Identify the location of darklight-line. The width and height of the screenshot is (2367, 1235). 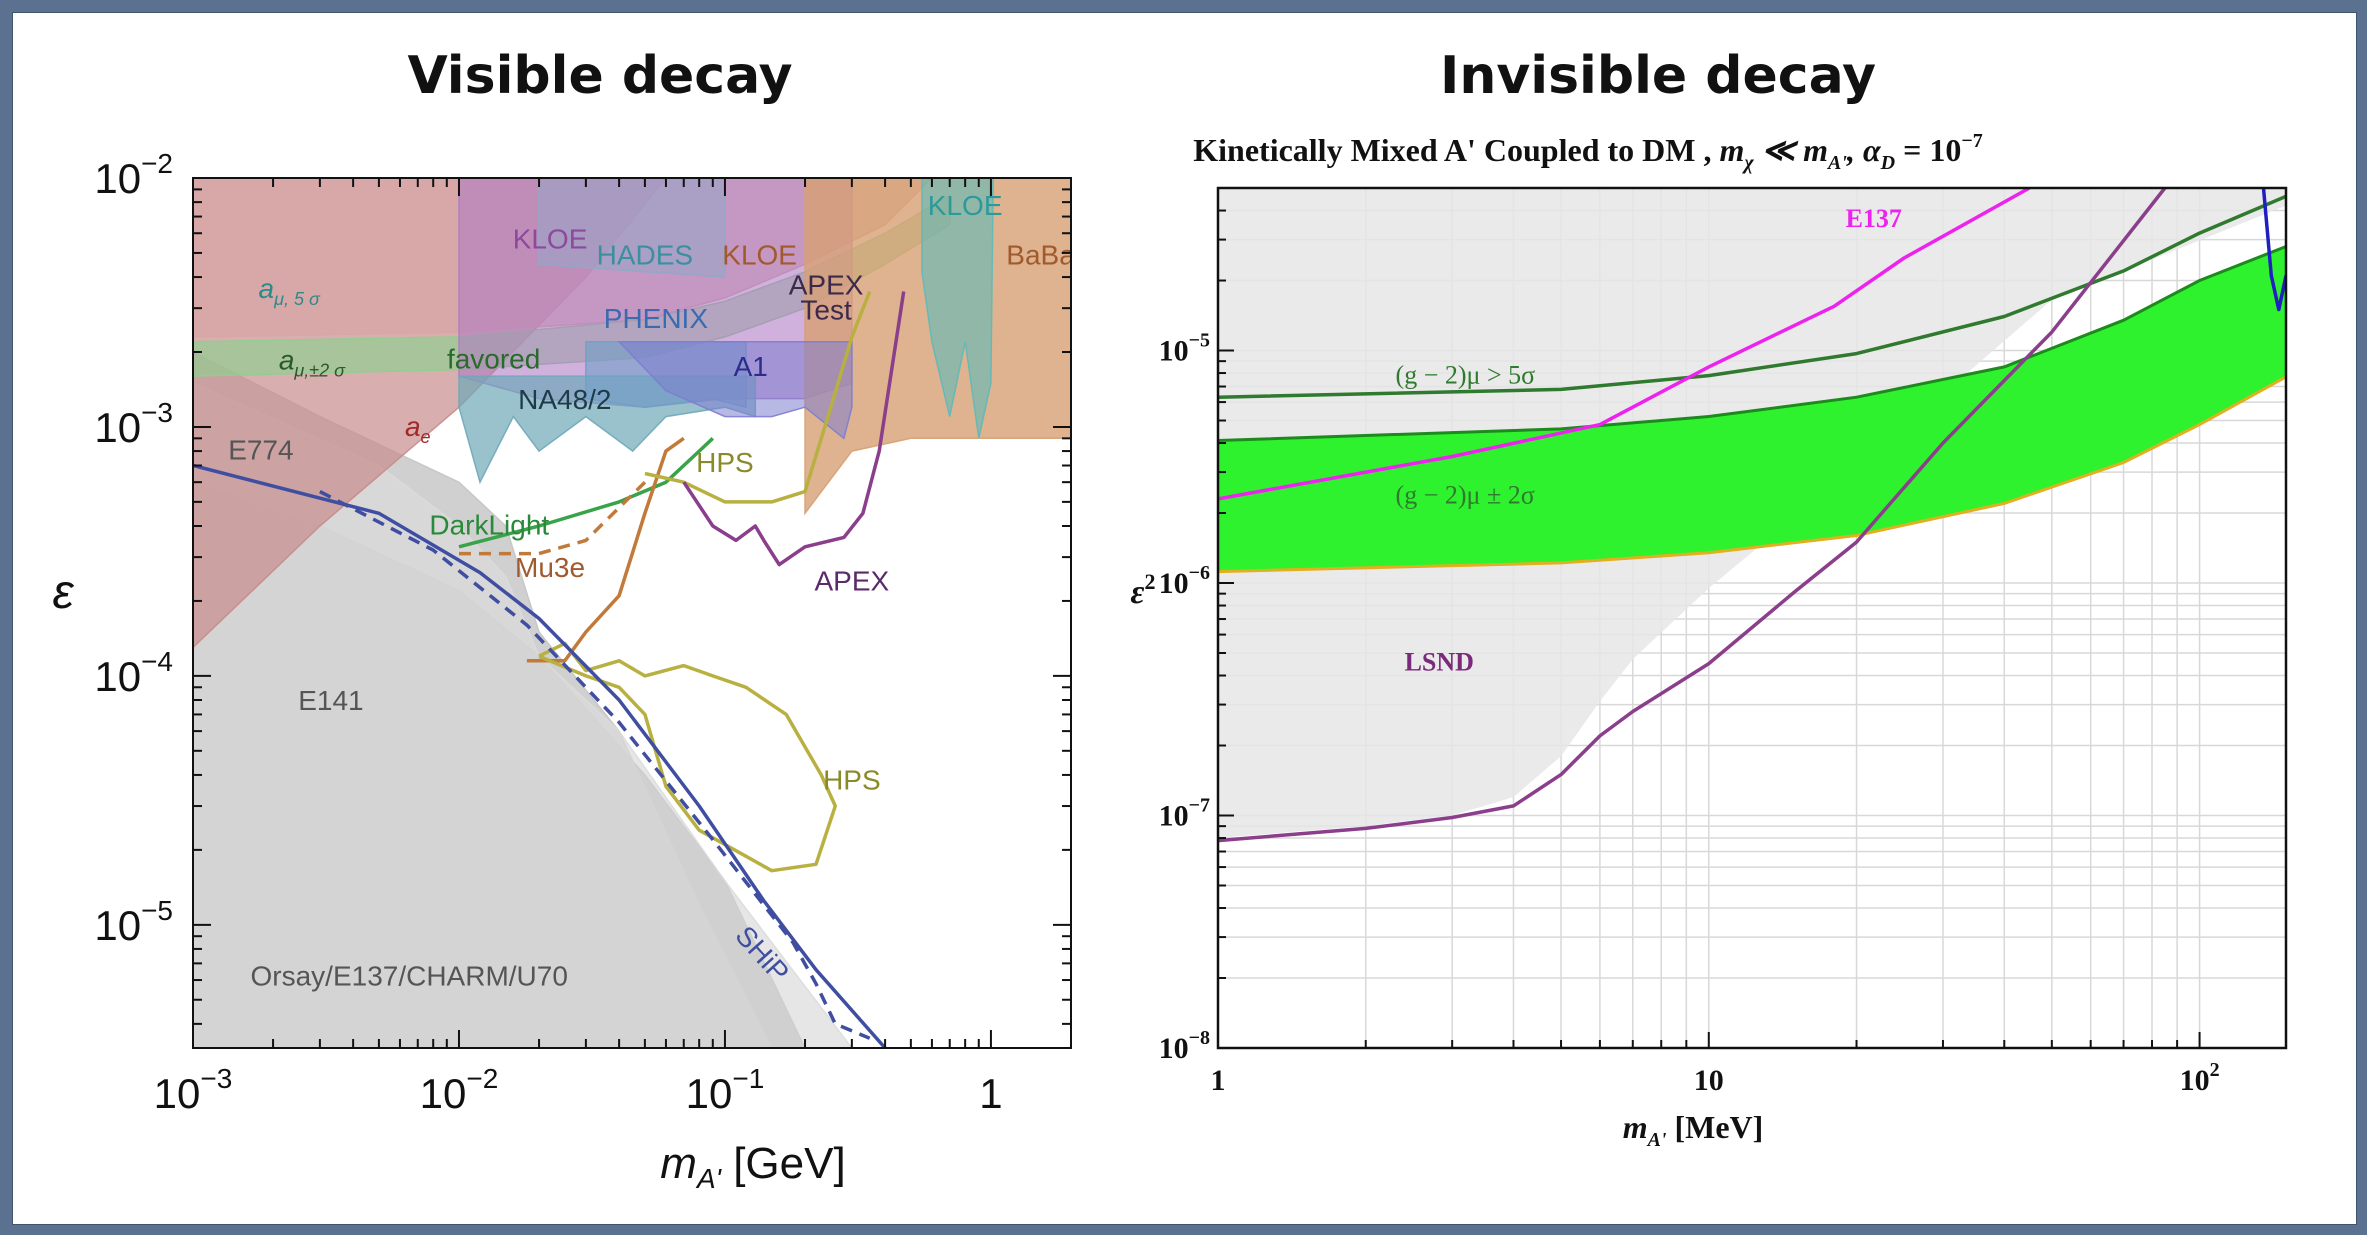
(586, 493).